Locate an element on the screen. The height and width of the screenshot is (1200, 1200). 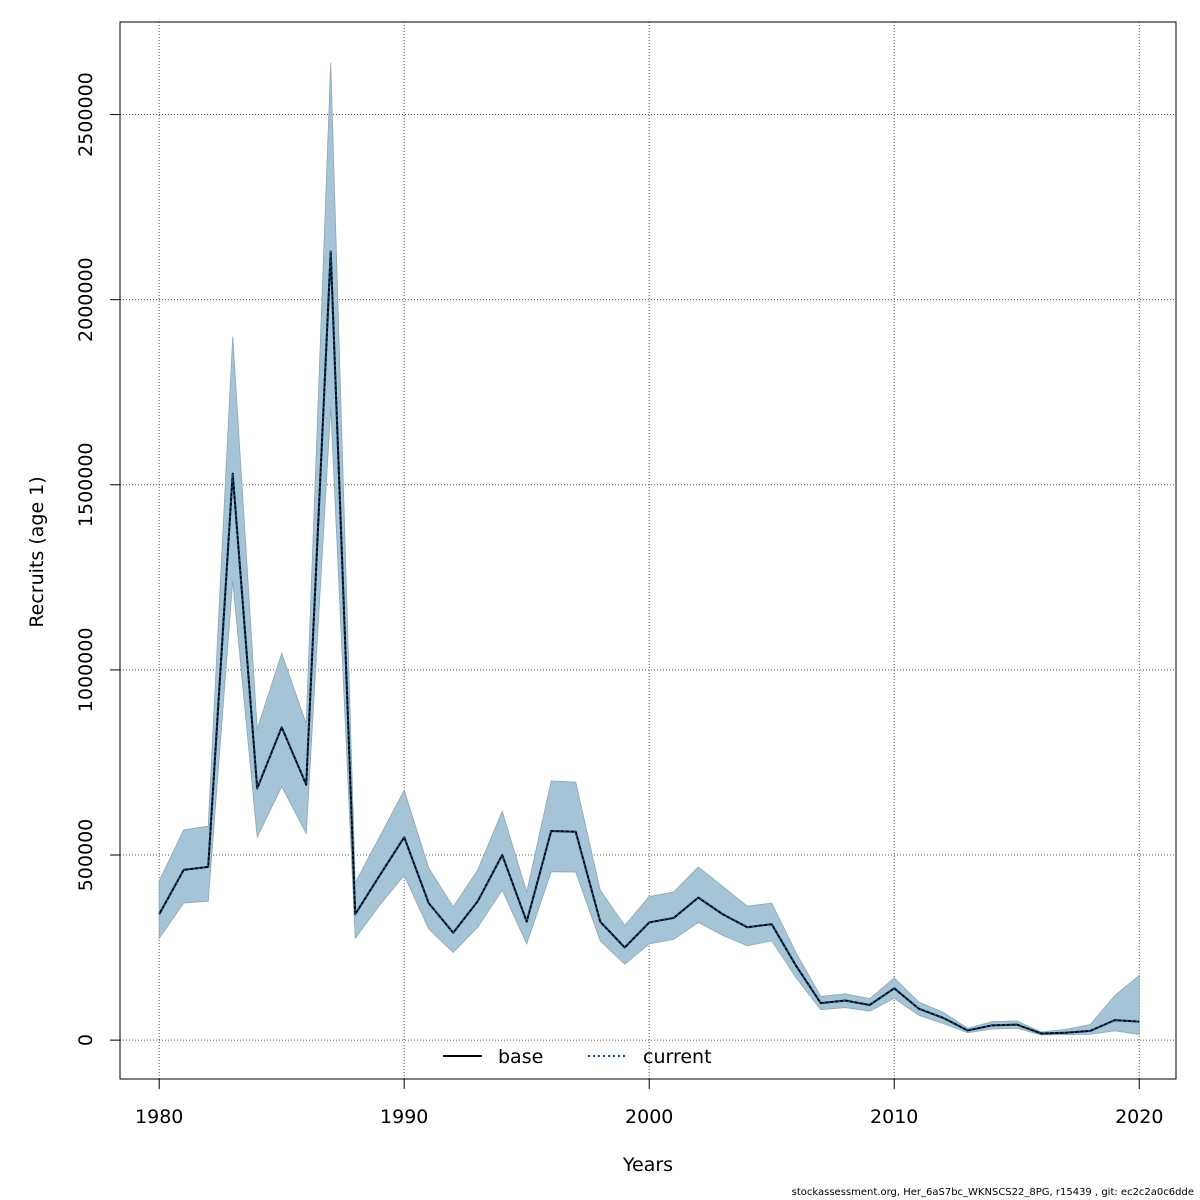
x-tick-label: 1980 is located at coordinates (159, 1117).